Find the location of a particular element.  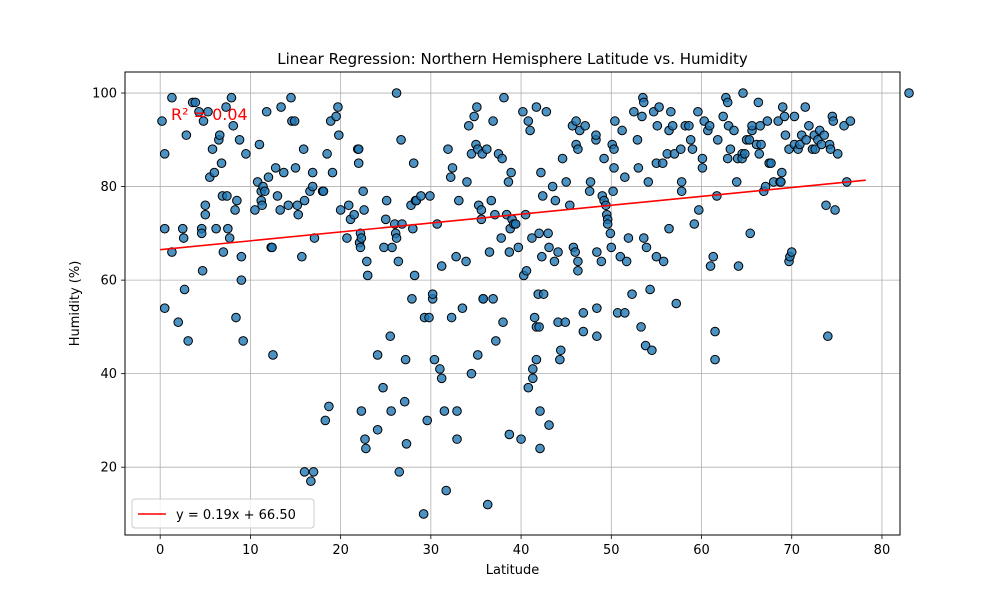

regression-line-group is located at coordinates (513, 215).